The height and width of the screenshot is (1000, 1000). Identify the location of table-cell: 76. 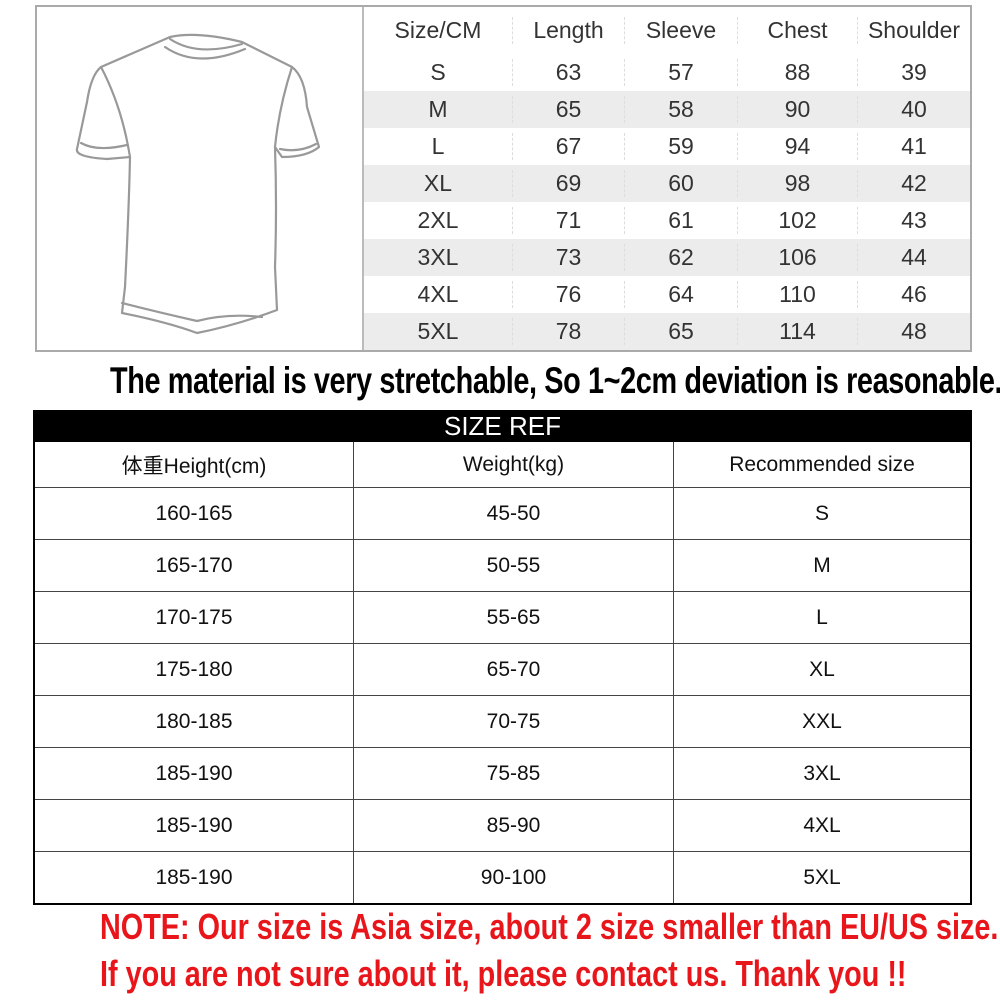
(568, 294).